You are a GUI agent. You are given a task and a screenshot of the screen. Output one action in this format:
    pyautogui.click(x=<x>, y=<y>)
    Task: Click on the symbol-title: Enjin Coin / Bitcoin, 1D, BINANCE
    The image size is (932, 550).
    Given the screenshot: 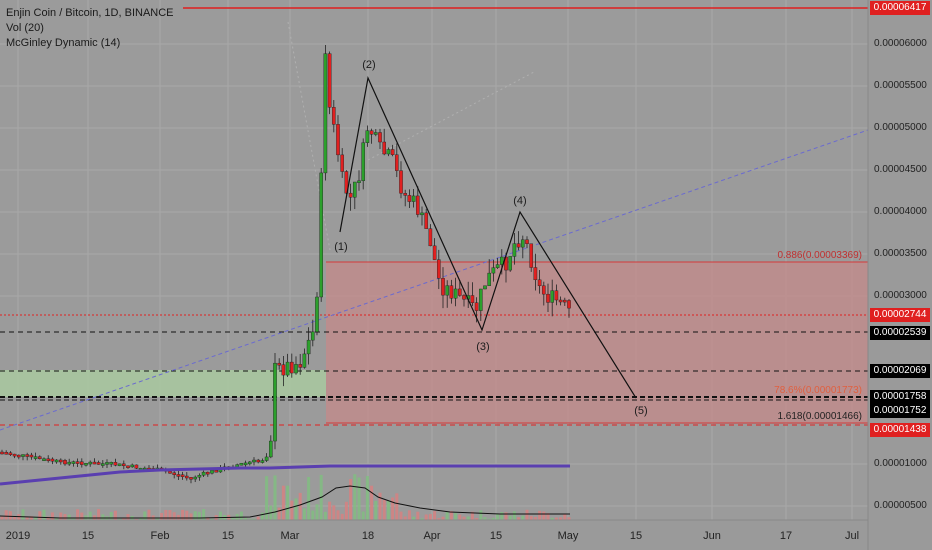 What is the action you would take?
    pyautogui.click(x=90, y=13)
    